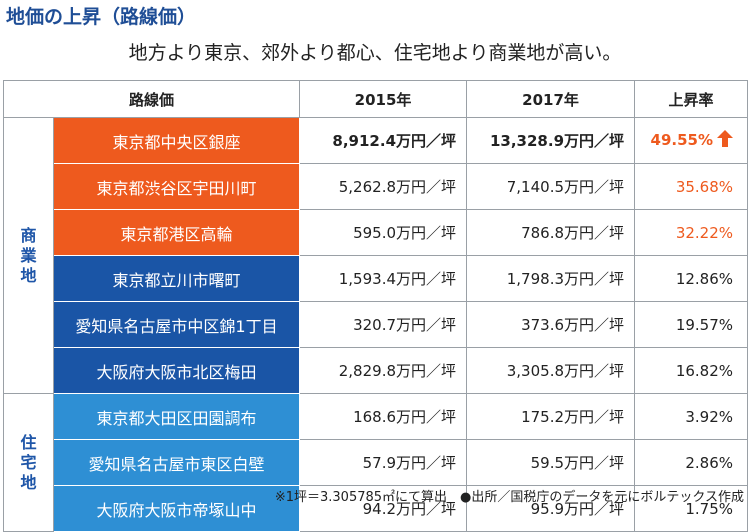 This screenshot has width=750, height=532. Describe the element at coordinates (383, 324) in the screenshot. I see `price-2015-cell: 320.7万円／坪` at that location.